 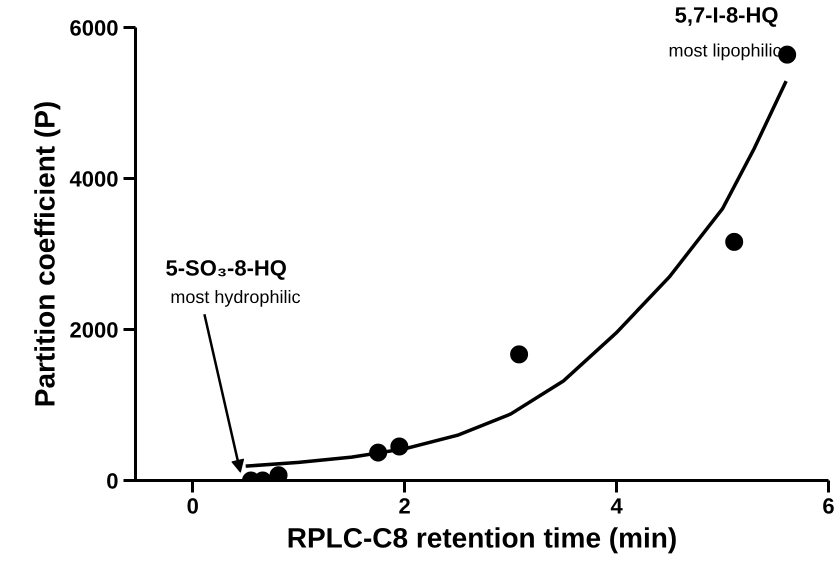 I want to click on x-axis-title: RPLC-C8 retention time (min), so click(x=482, y=538).